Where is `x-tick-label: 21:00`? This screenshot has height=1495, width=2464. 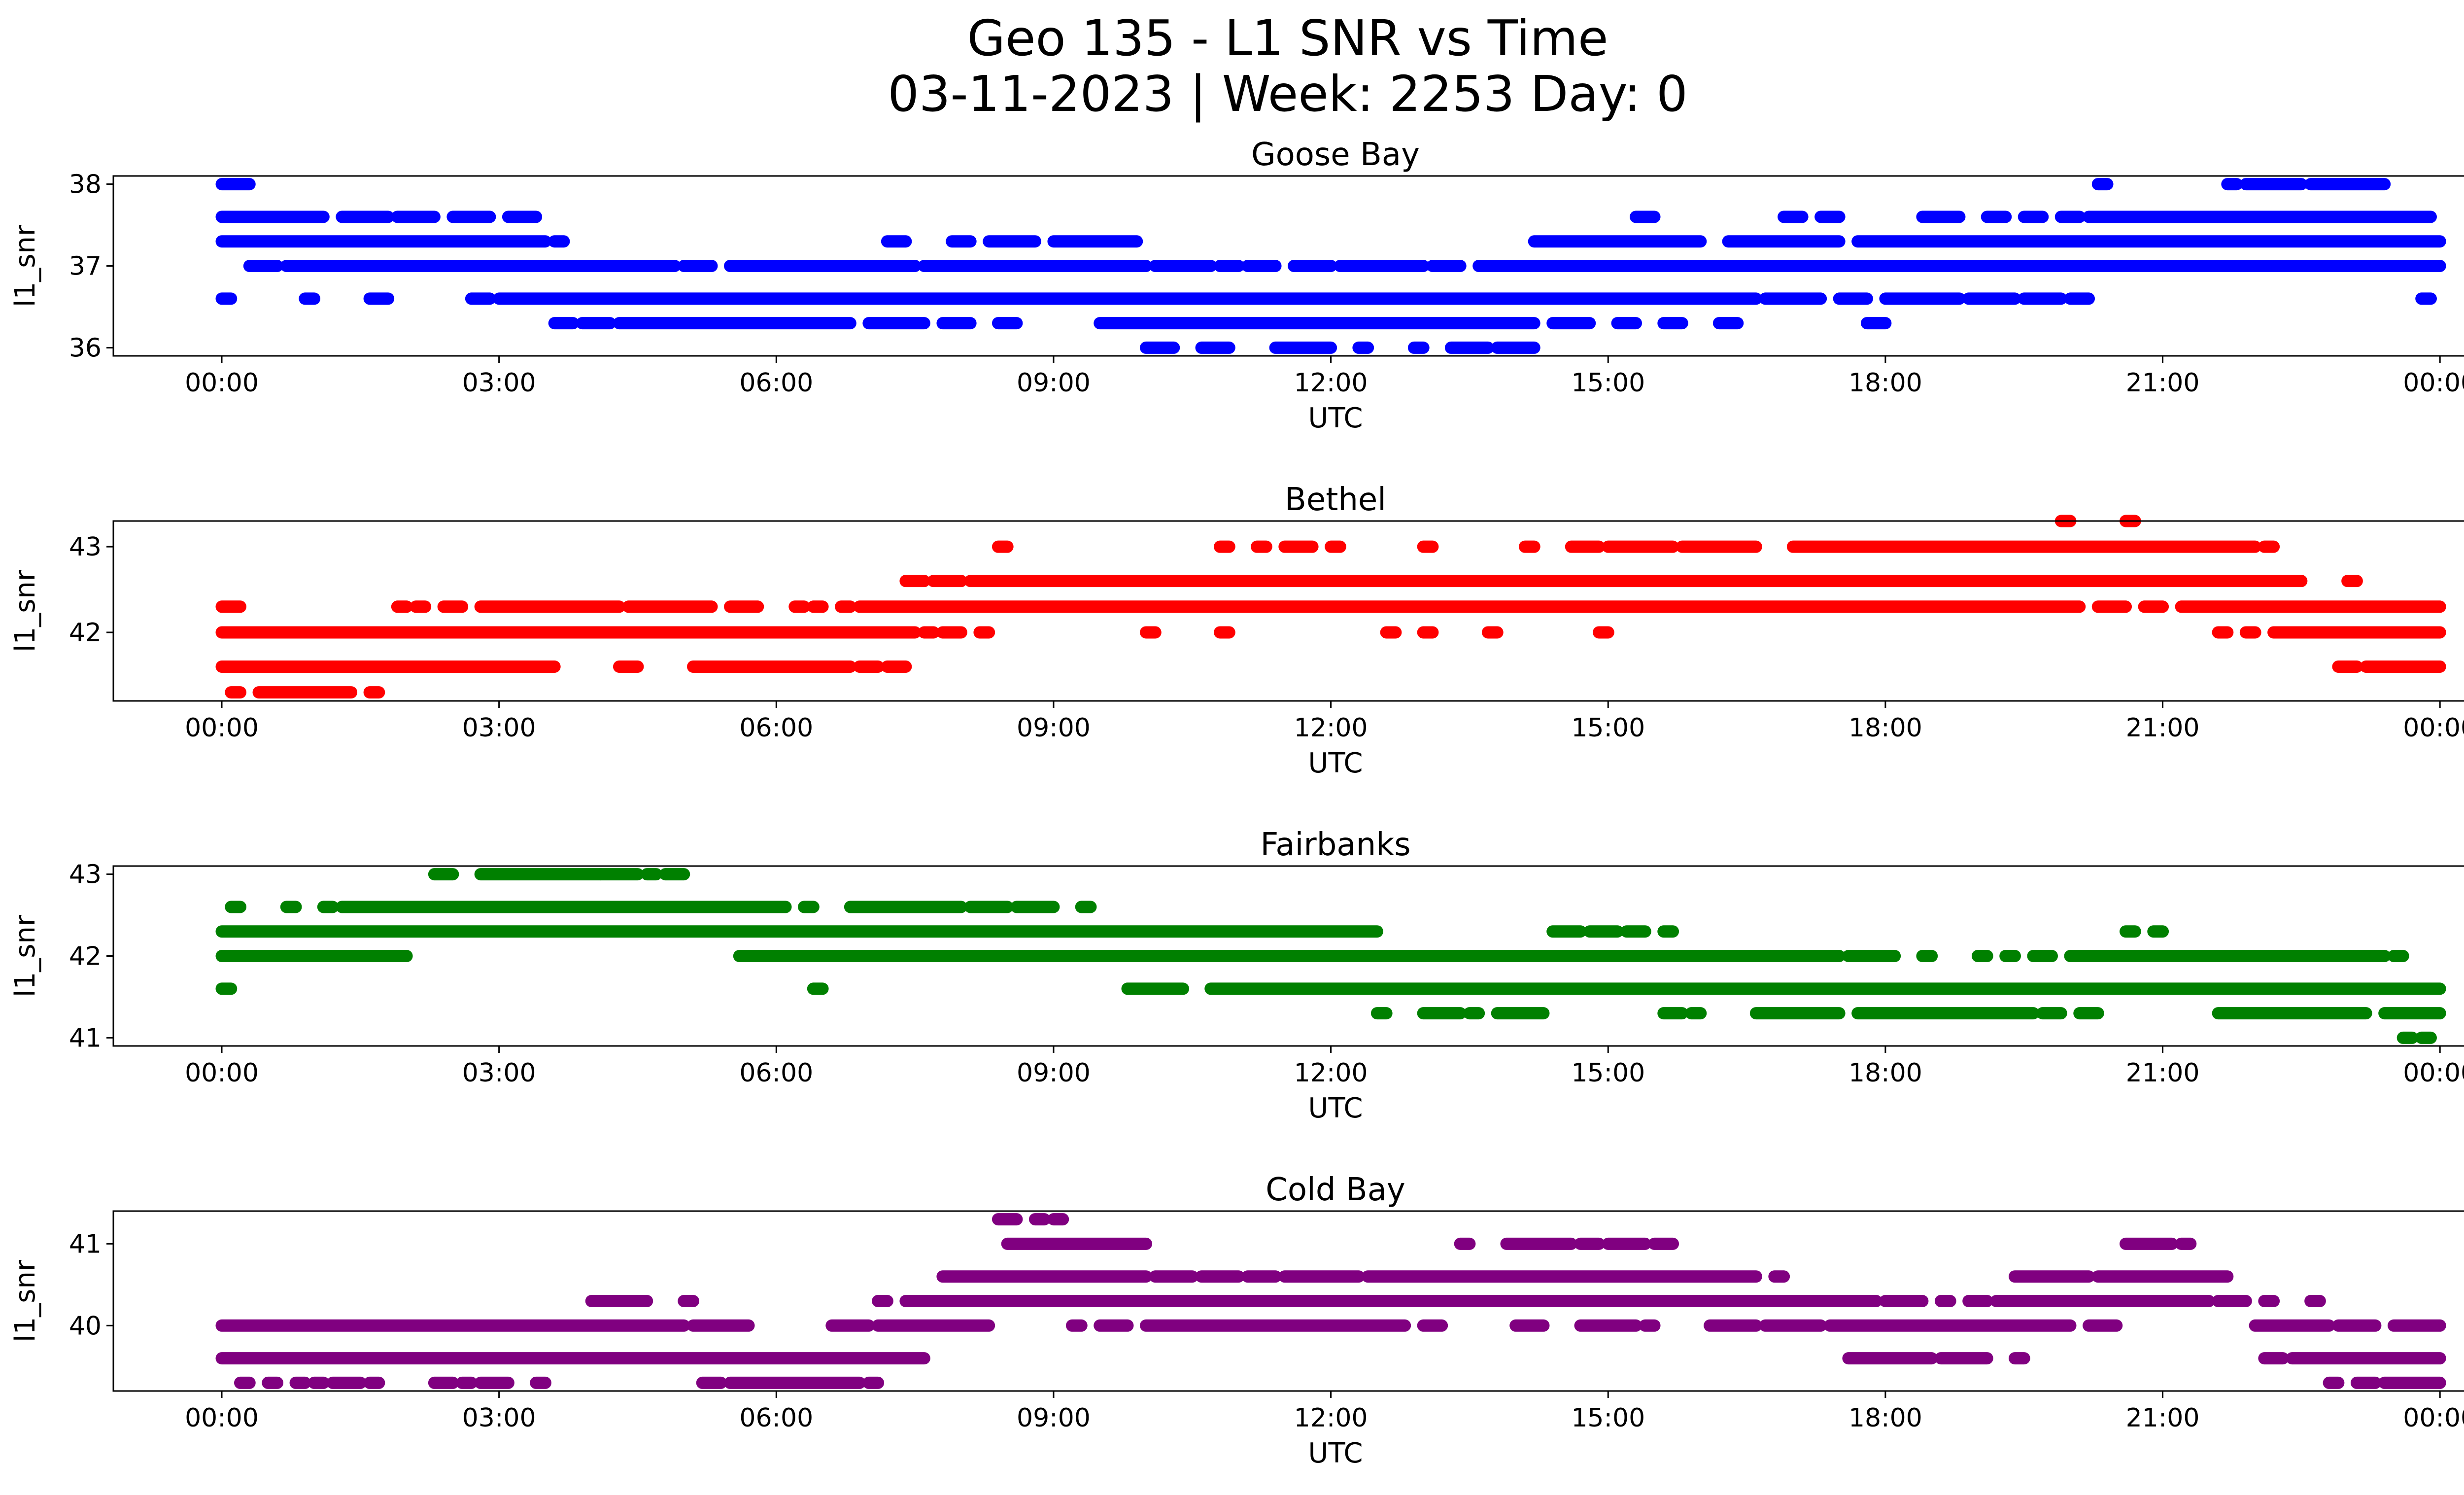 x-tick-label: 21:00 is located at coordinates (2163, 1073).